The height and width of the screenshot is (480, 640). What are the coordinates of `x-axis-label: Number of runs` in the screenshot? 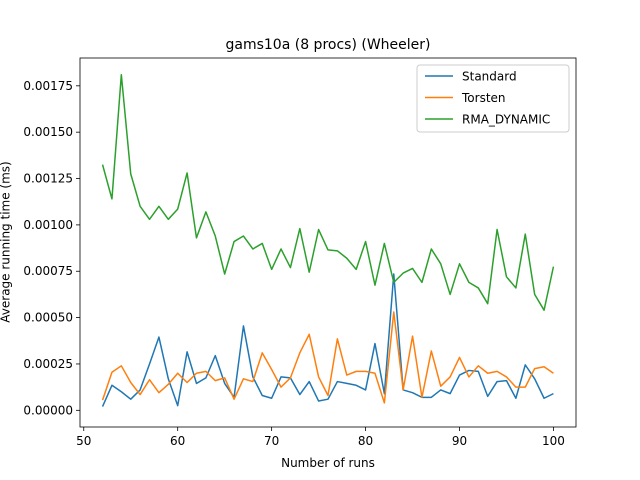 It's located at (328, 463).